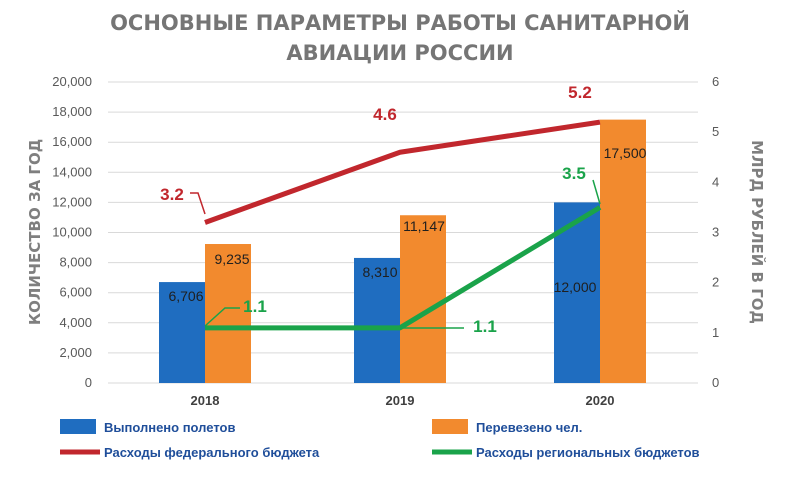  What do you see at coordinates (172, 194) in the screenshot?
I see `line-data-label: 3.2` at bounding box center [172, 194].